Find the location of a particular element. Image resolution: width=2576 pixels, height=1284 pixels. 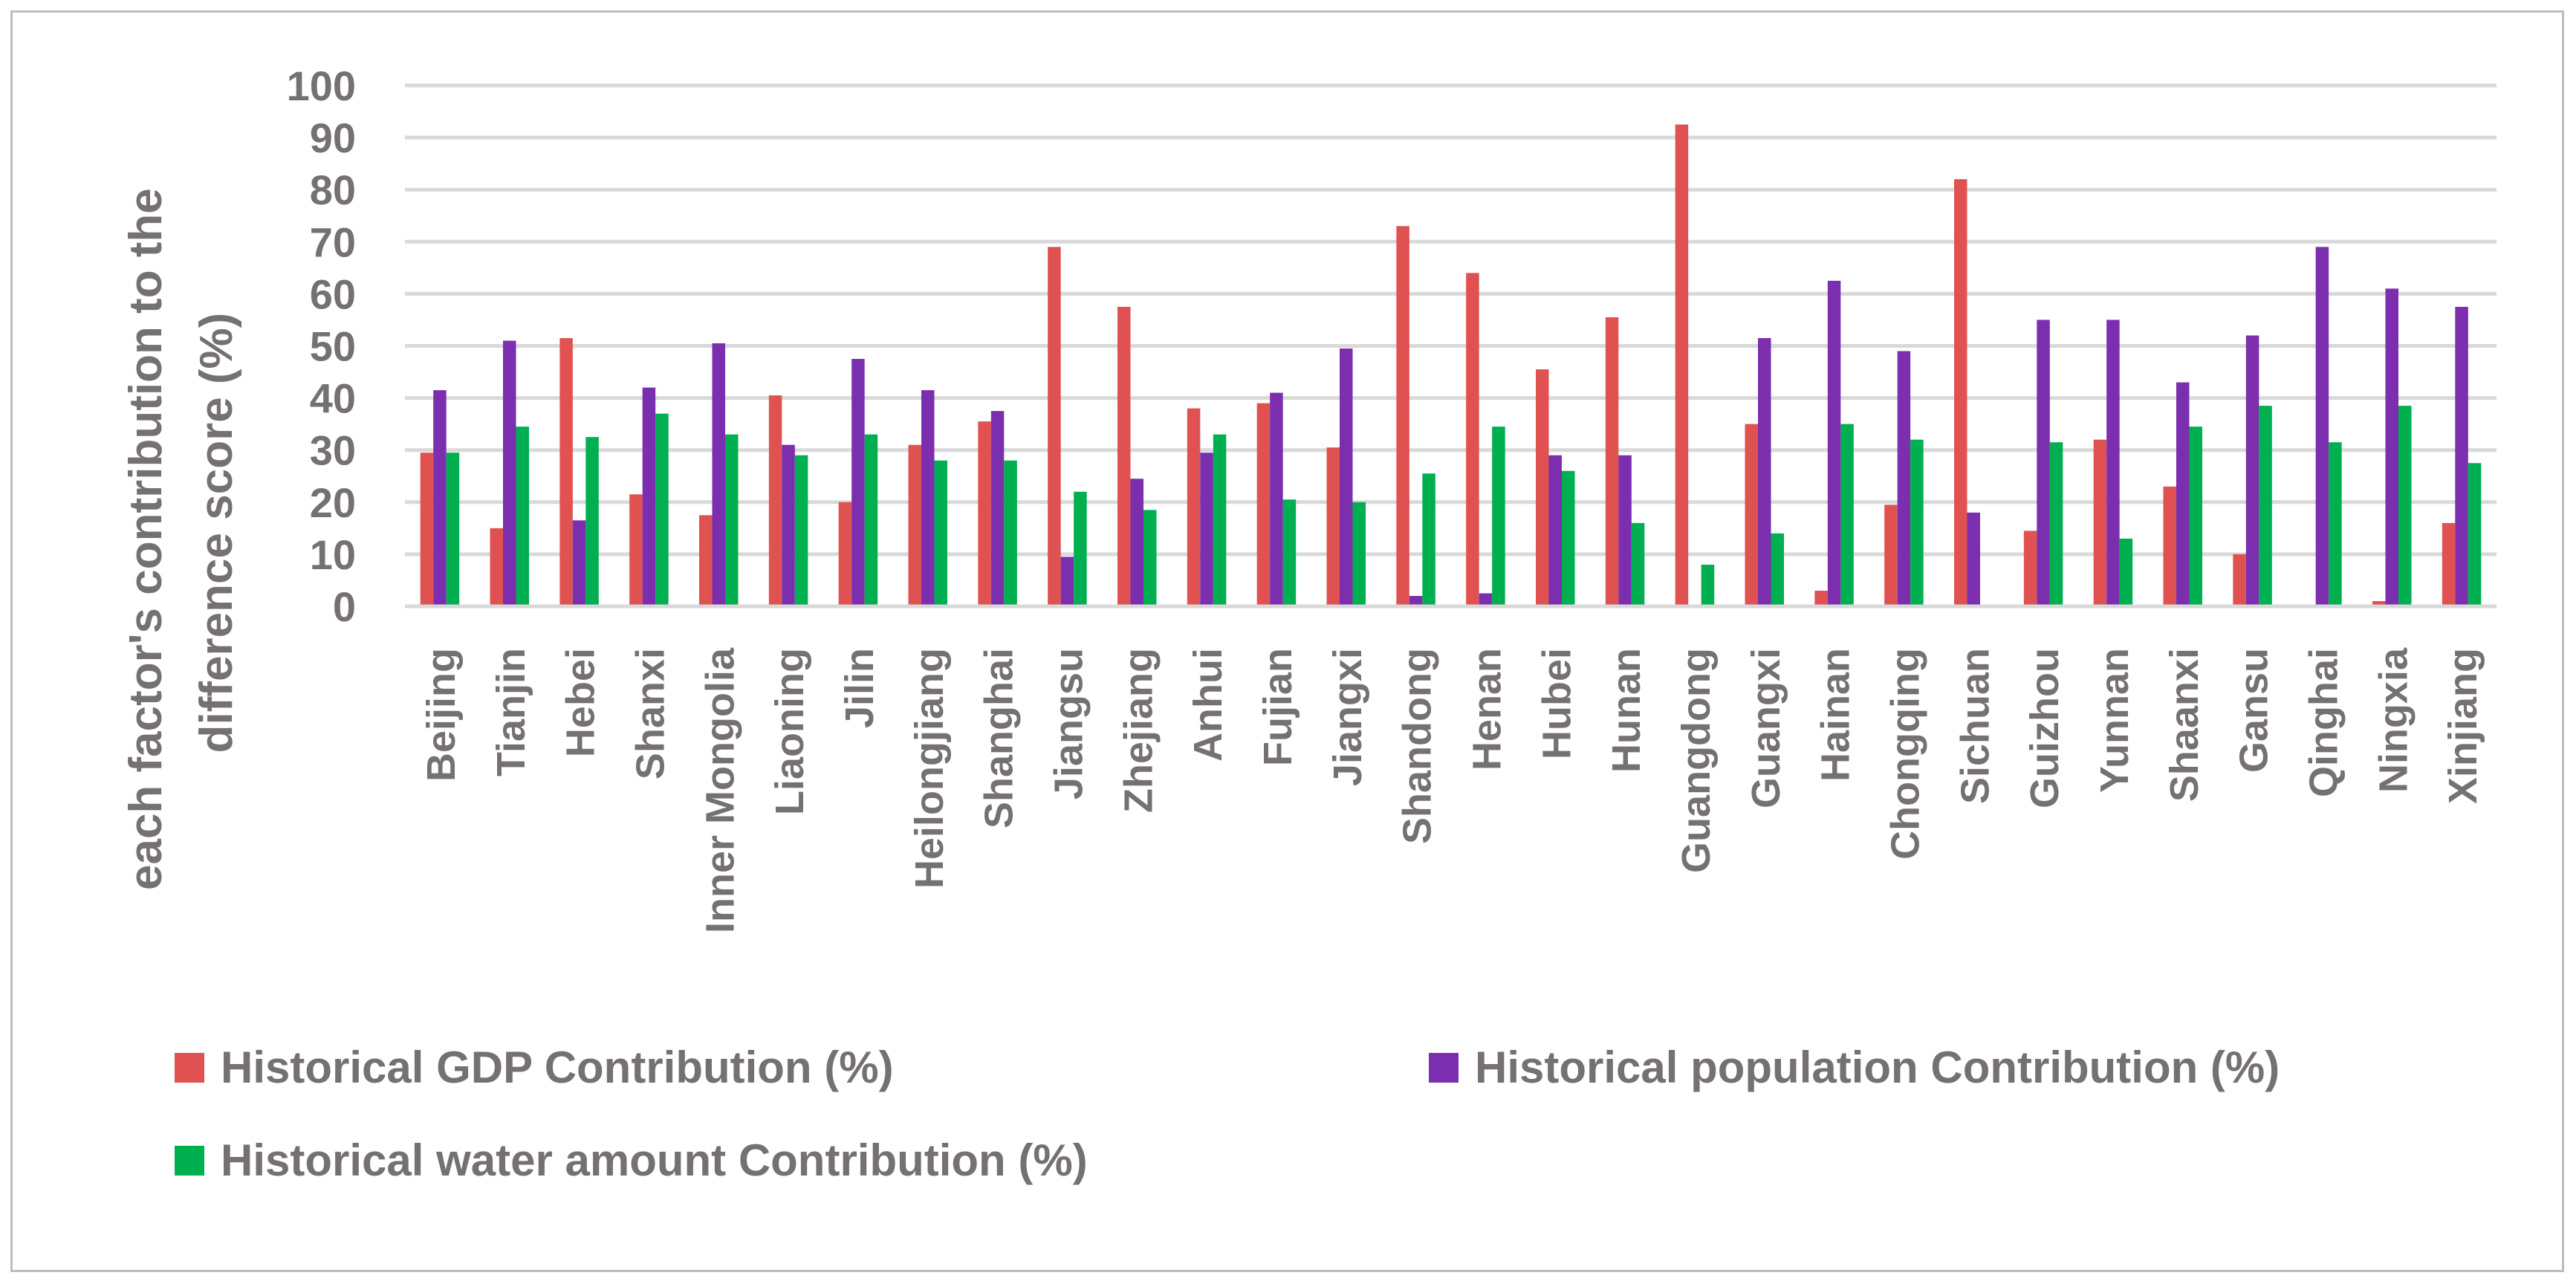

x-category-label: Liaoning is located at coordinates (790, 731).